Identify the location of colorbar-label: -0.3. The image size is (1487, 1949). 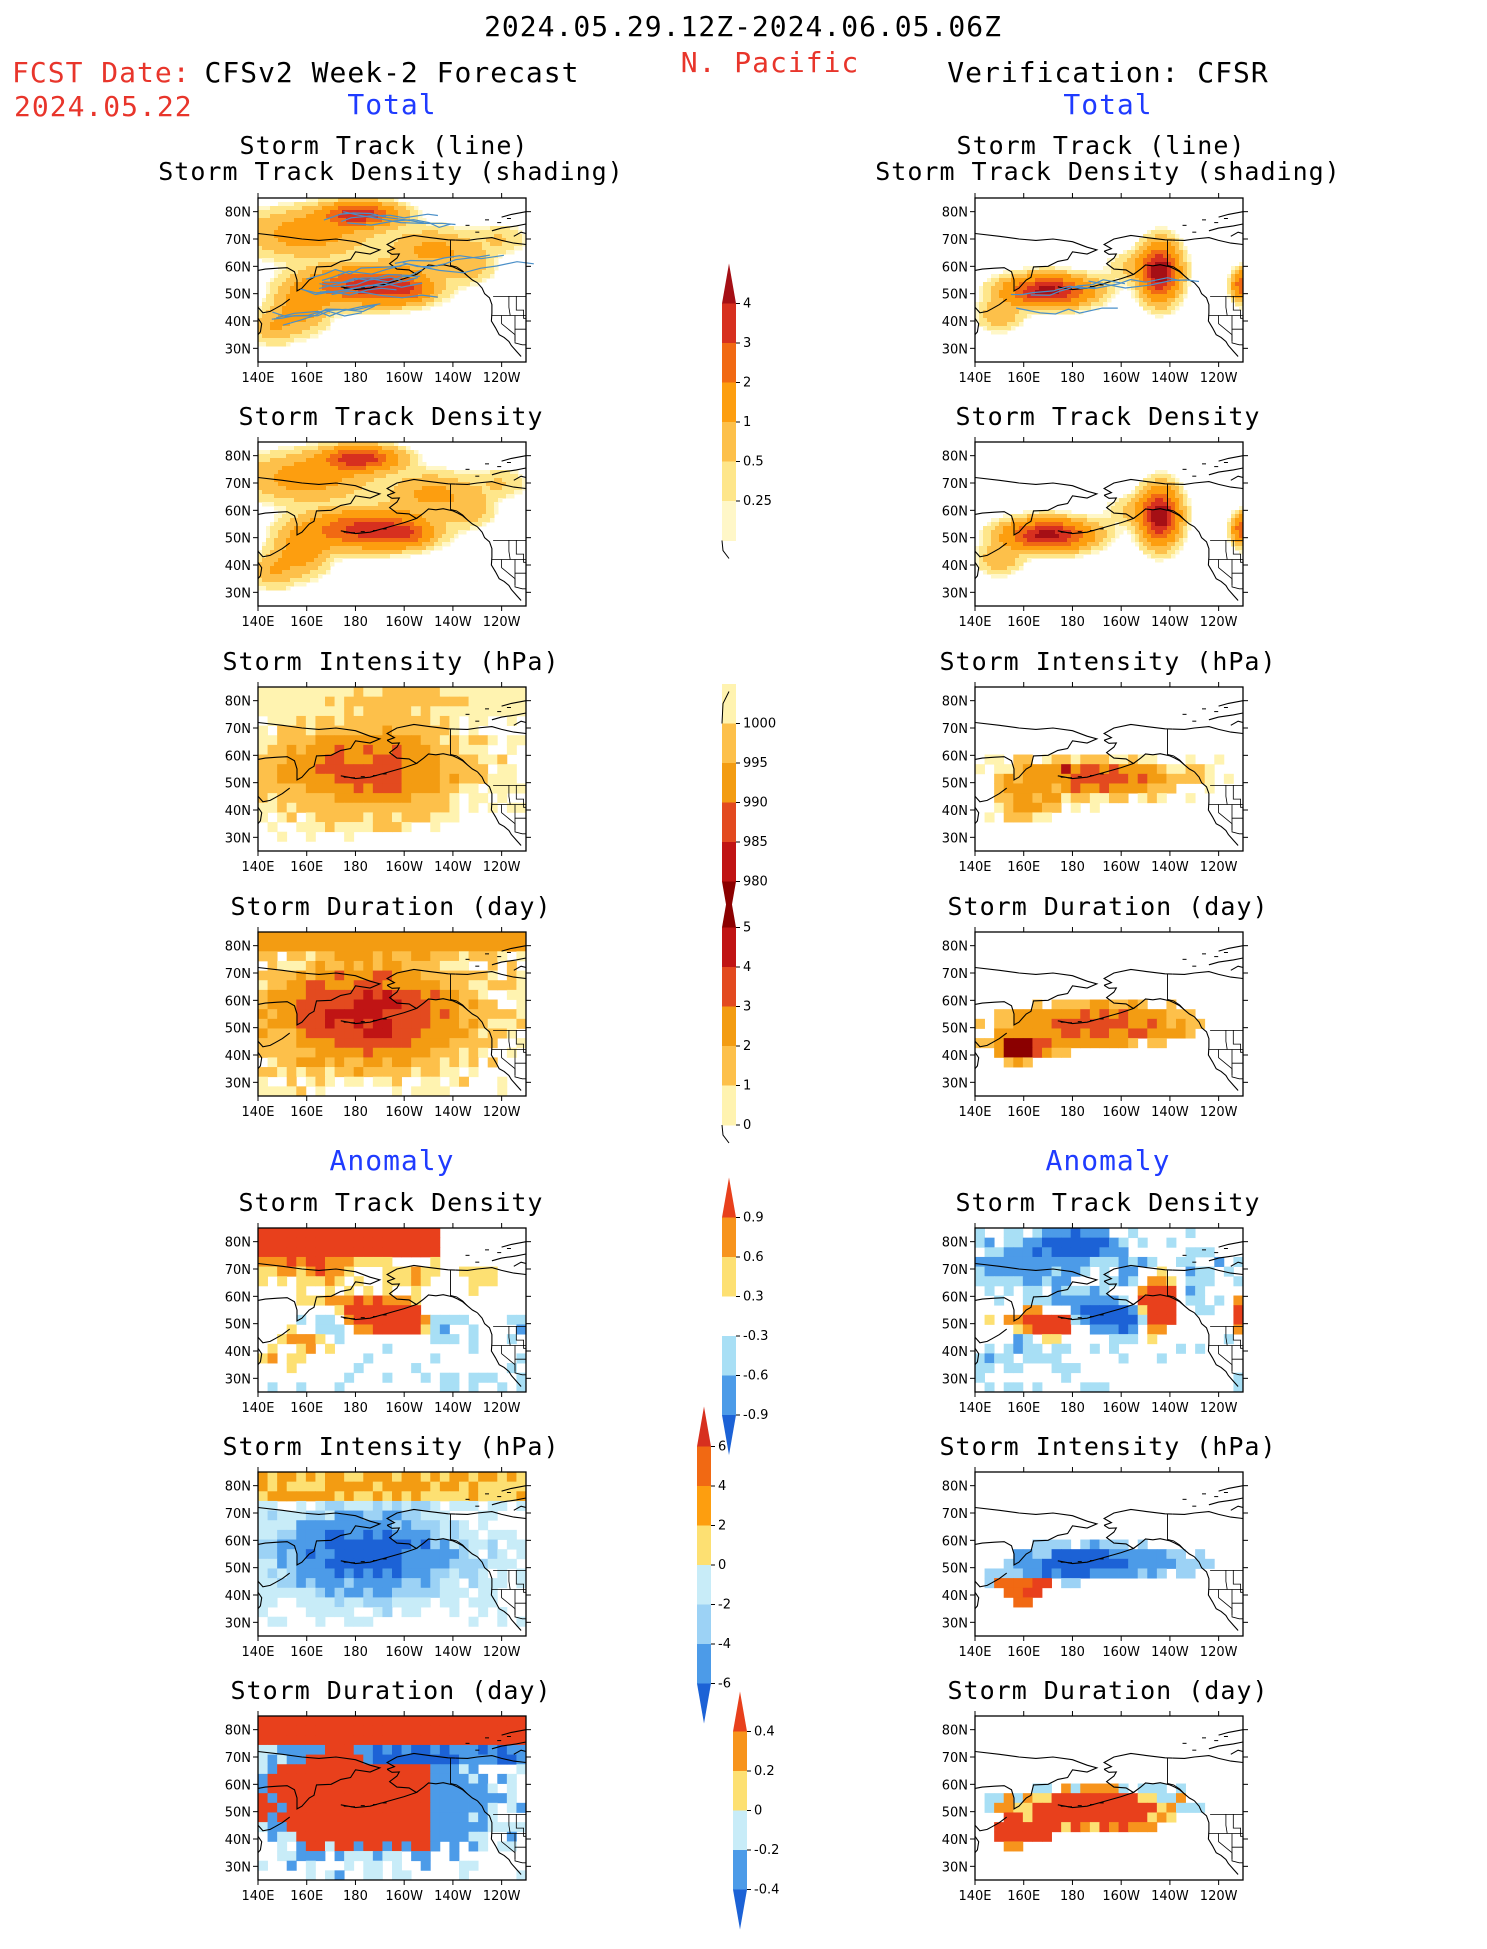
(755, 1336).